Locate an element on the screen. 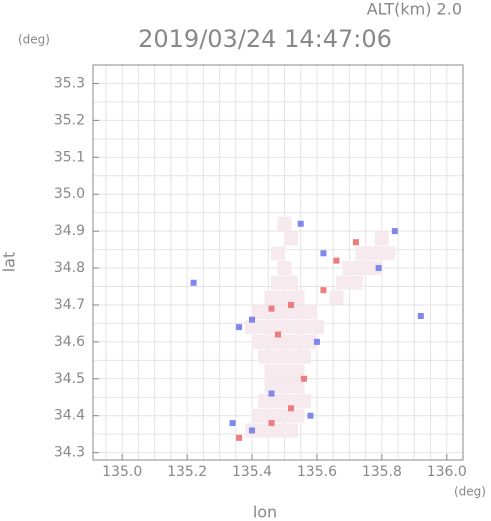 Image resolution: width=491 pixels, height=521 pixels. y-tick-label: 34.5 is located at coordinates (69, 379).